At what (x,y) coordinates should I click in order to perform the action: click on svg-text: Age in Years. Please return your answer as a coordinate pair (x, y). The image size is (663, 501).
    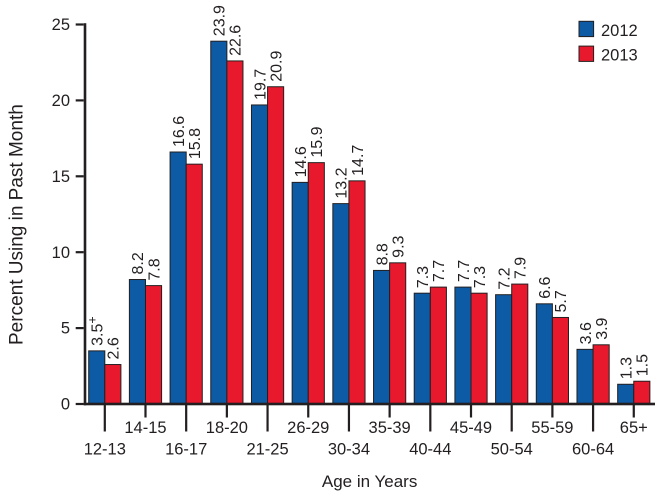
    Looking at the image, I should click on (369, 481).